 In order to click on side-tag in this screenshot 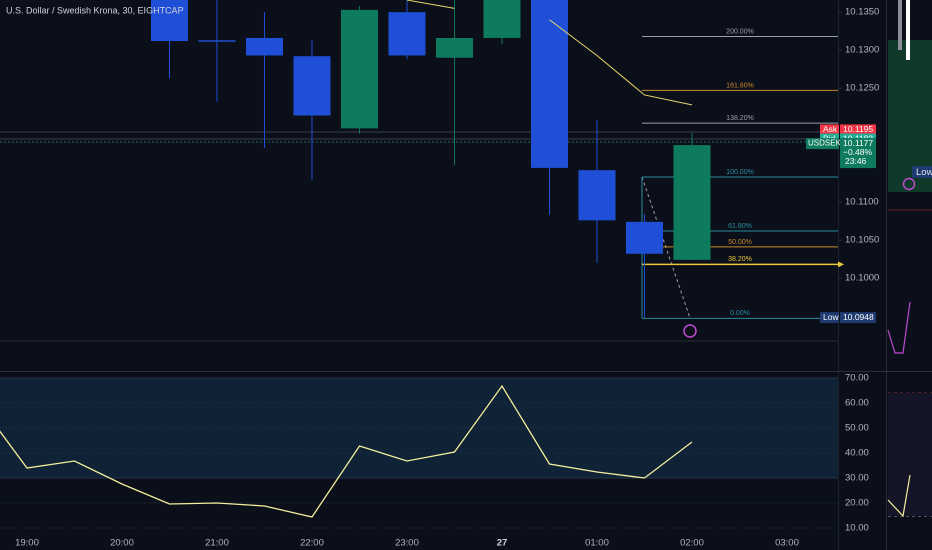, I will do `click(922, 172)`.